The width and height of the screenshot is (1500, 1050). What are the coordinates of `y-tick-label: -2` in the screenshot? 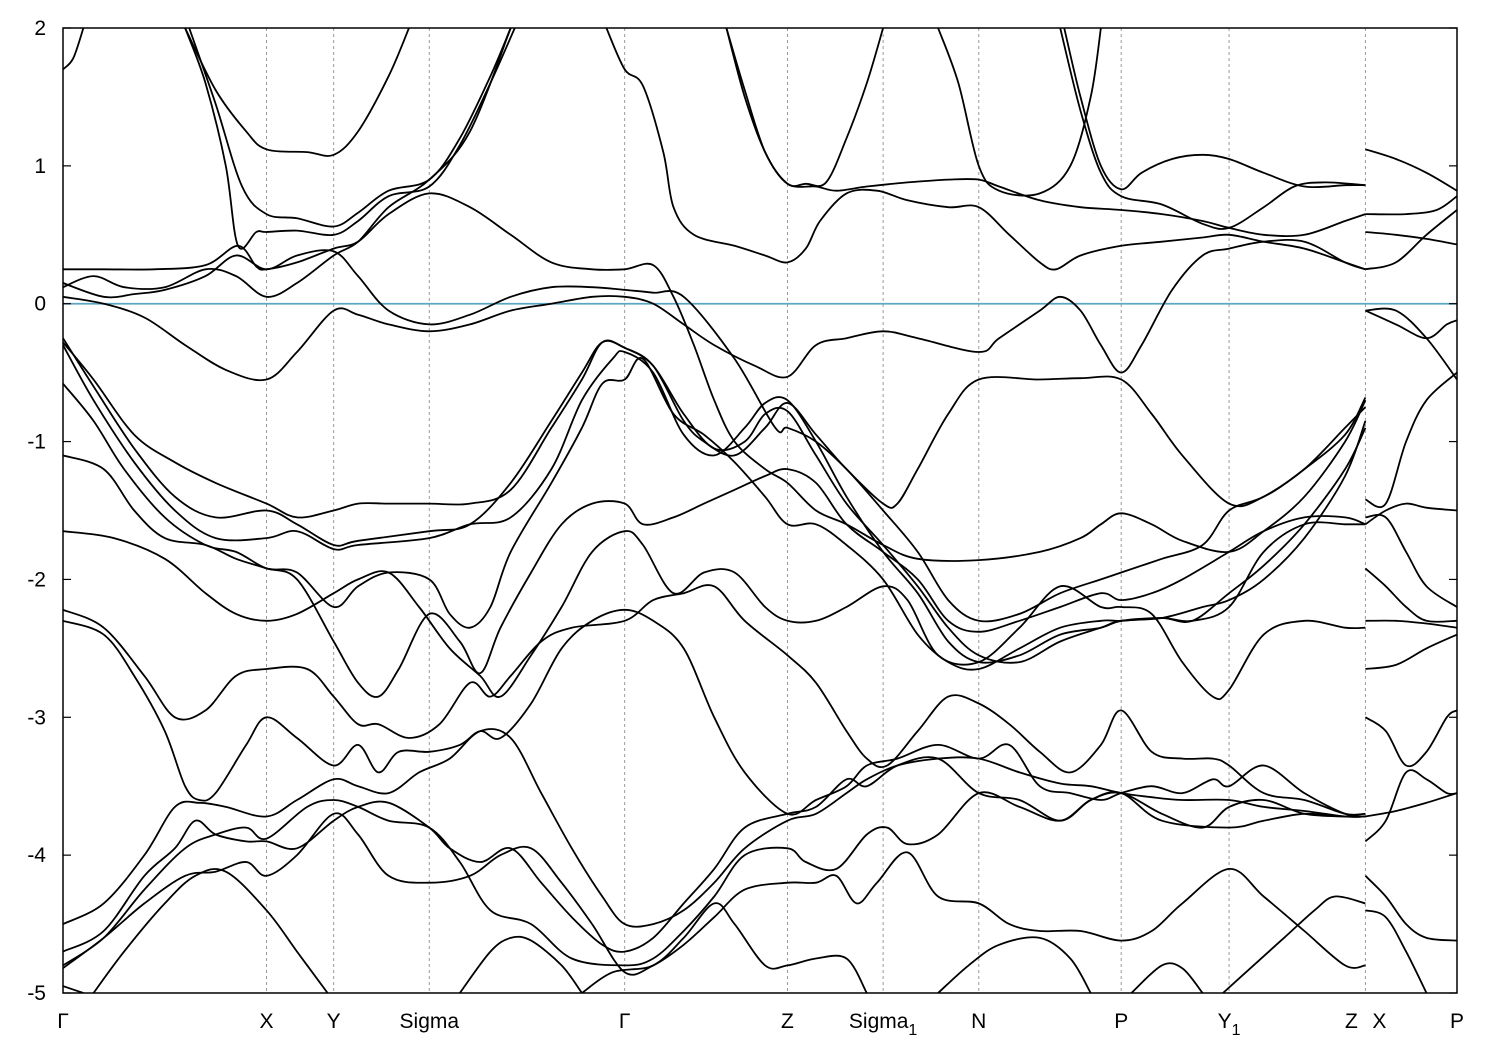 It's located at (36, 579).